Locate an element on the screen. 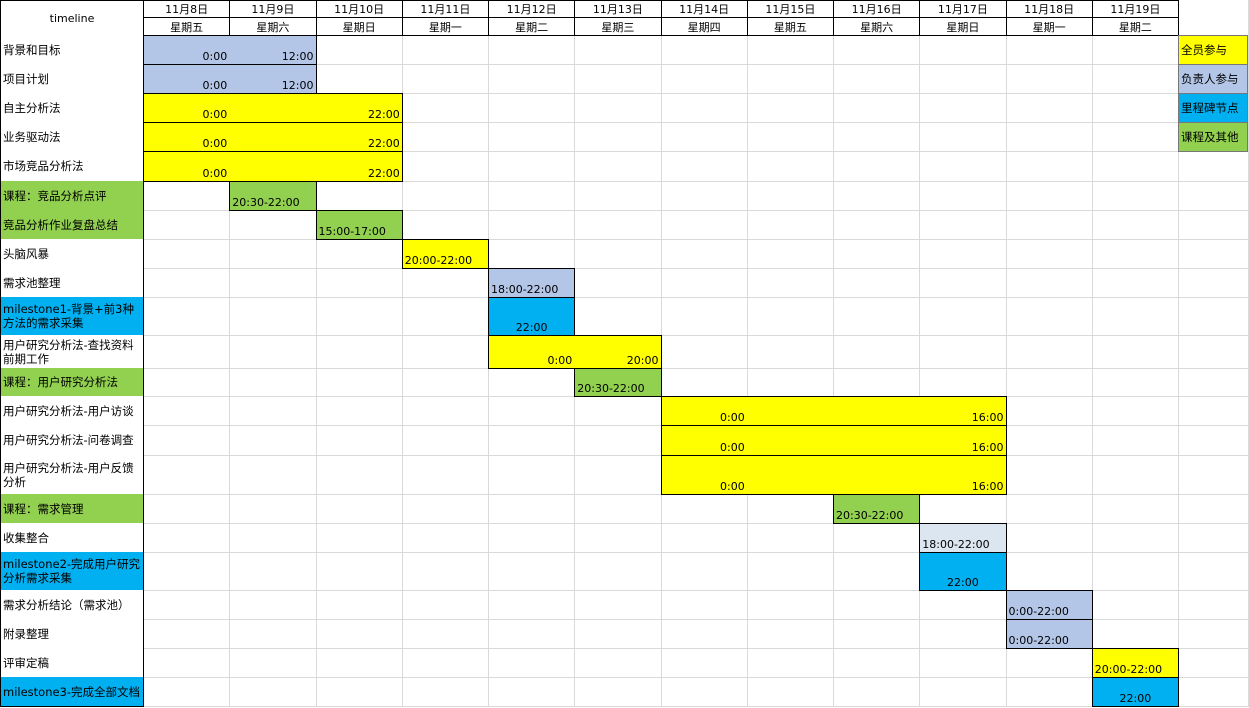 This screenshot has height=708, width=1249. time-label: 12:00 is located at coordinates (297, 56).